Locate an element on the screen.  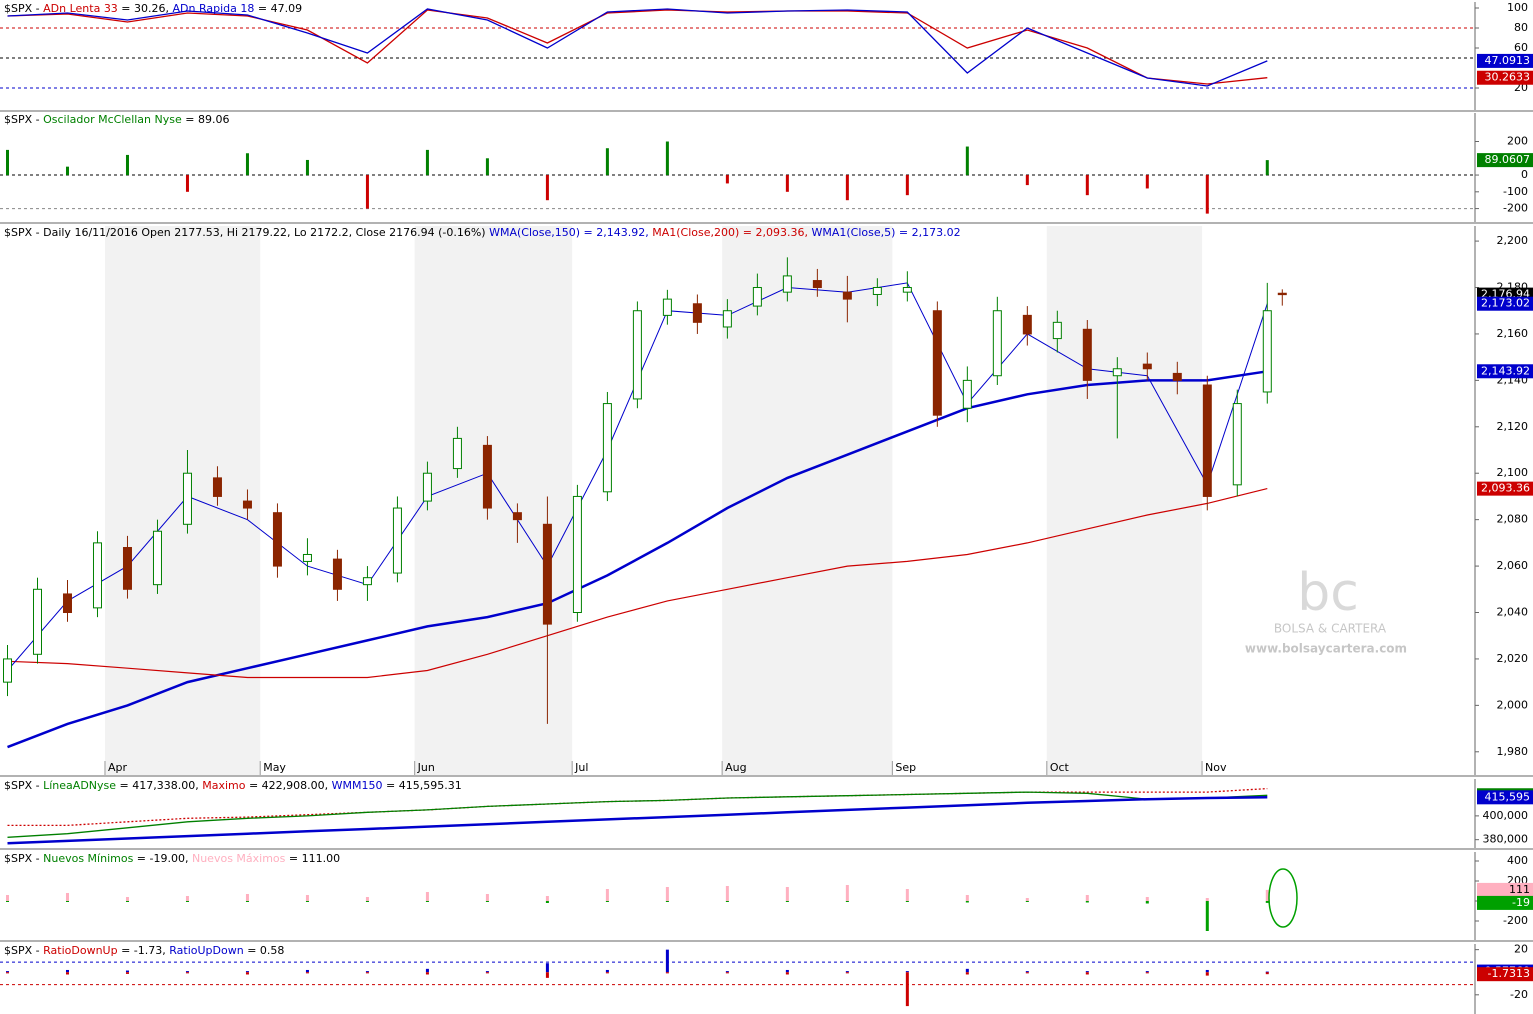
watermark-name: BOLSA & CARTERA is located at coordinates (1330, 629).